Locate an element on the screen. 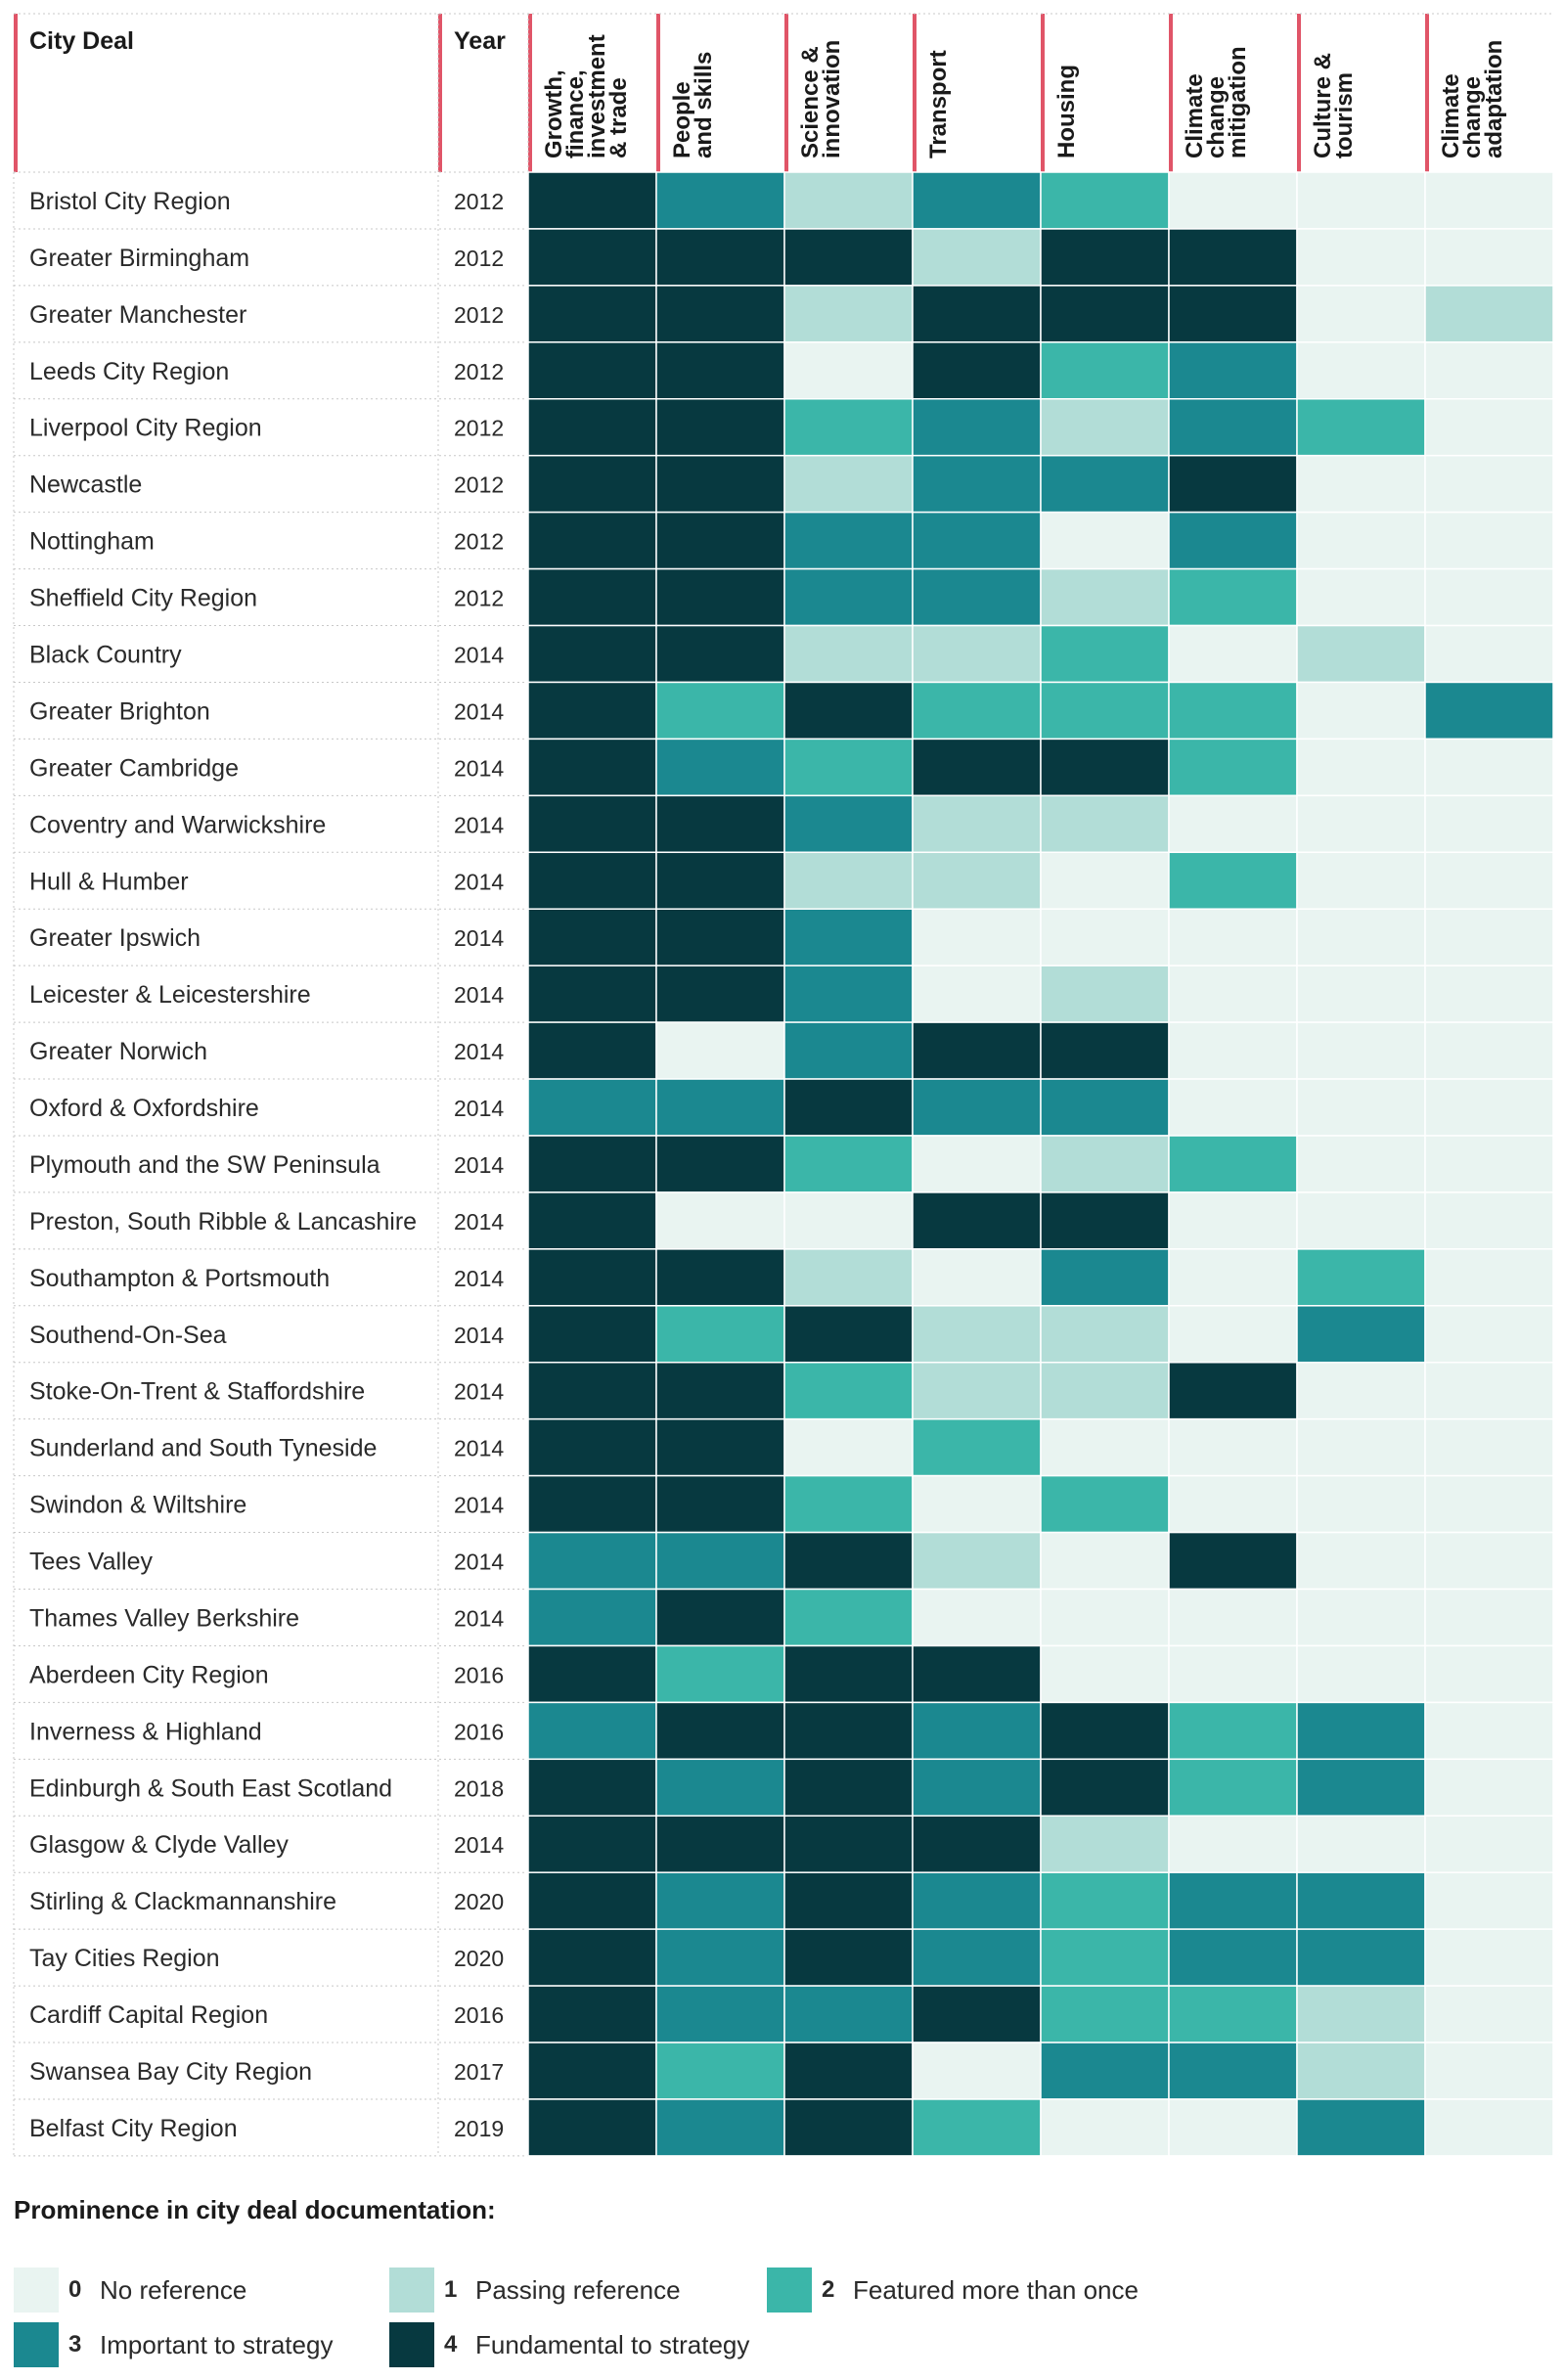 Image resolution: width=1565 pixels, height=2380 pixels. column-header-line: Science & is located at coordinates (810, 102).